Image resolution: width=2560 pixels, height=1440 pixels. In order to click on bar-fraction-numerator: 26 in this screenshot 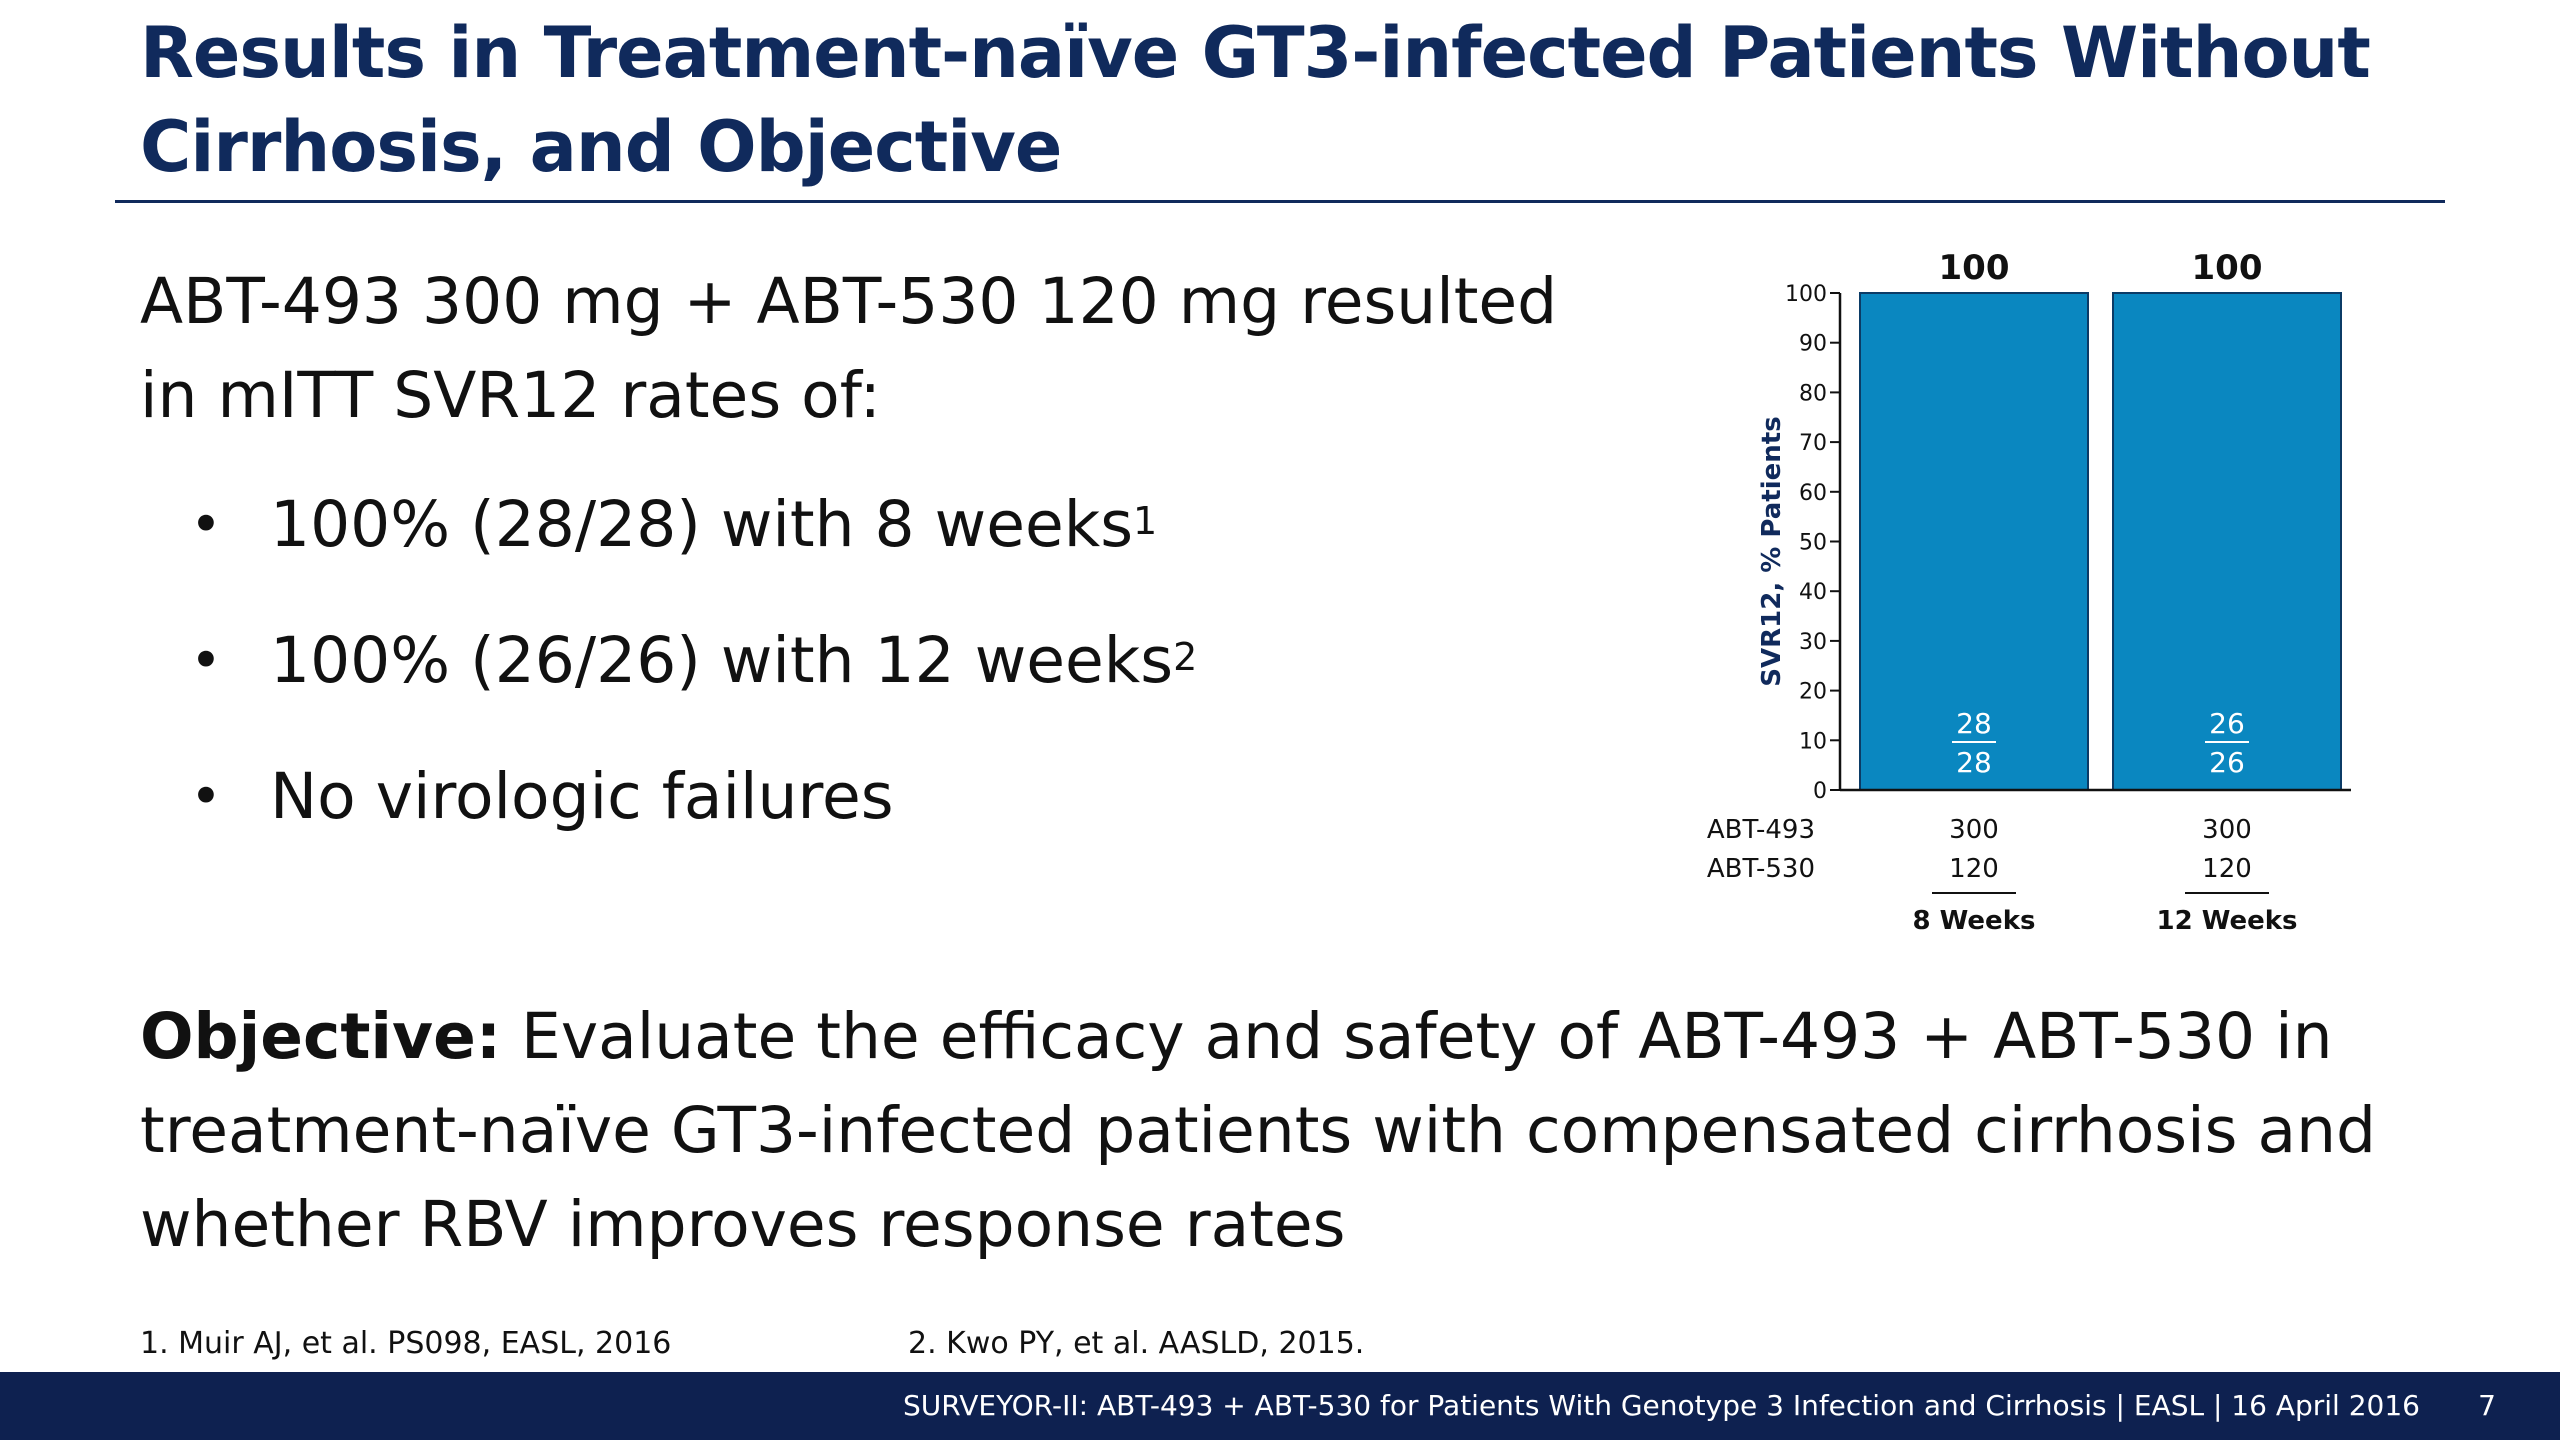, I will do `click(2227, 723)`.